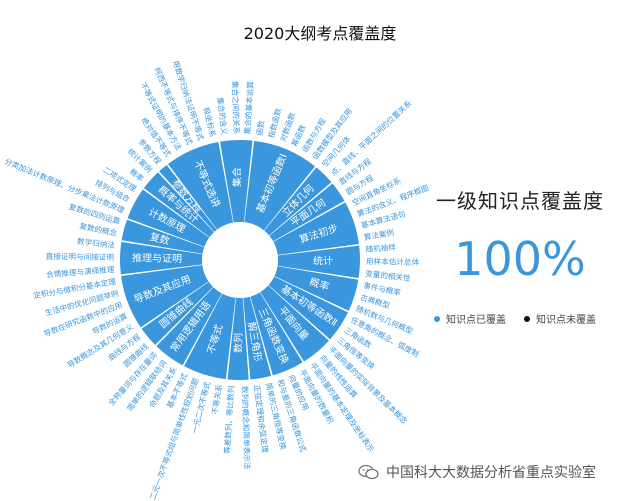  I want to click on chart-title: 2020大纲考点覆盖度, so click(320, 33).